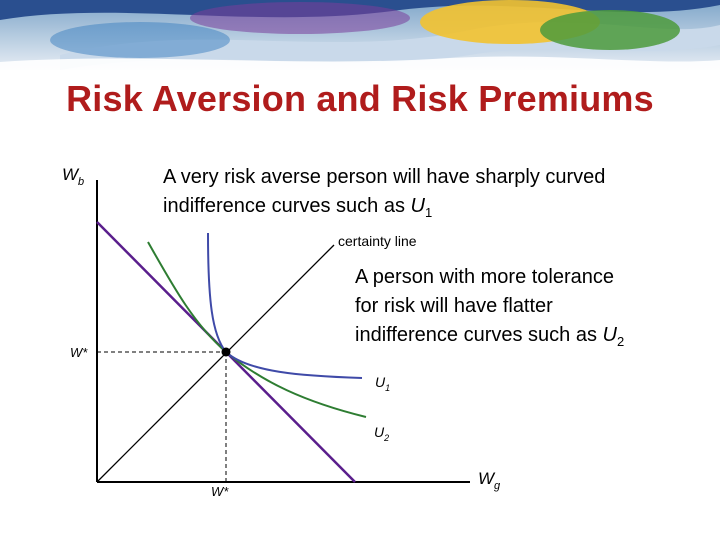 This screenshot has width=720, height=540. I want to click on certainty-line-label: certainty line, so click(377, 241).